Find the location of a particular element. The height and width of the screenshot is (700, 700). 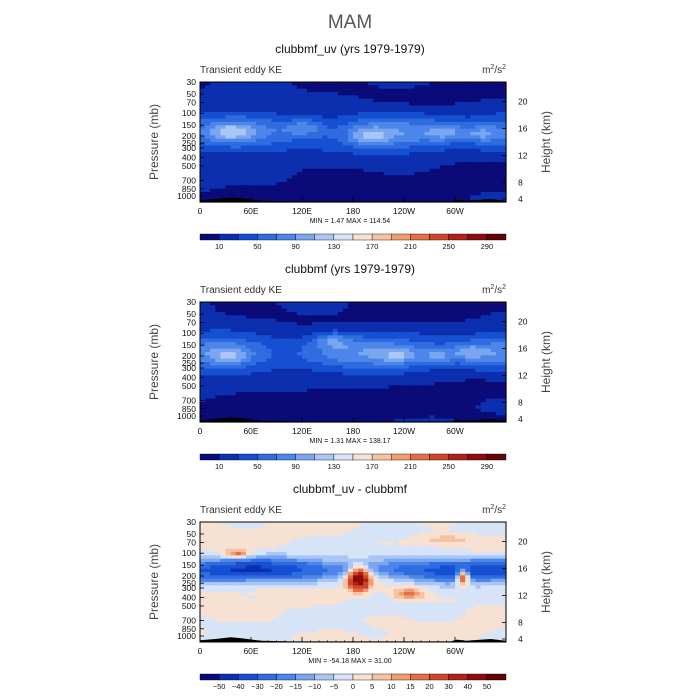

x-tick-label: 0 is located at coordinates (200, 211).